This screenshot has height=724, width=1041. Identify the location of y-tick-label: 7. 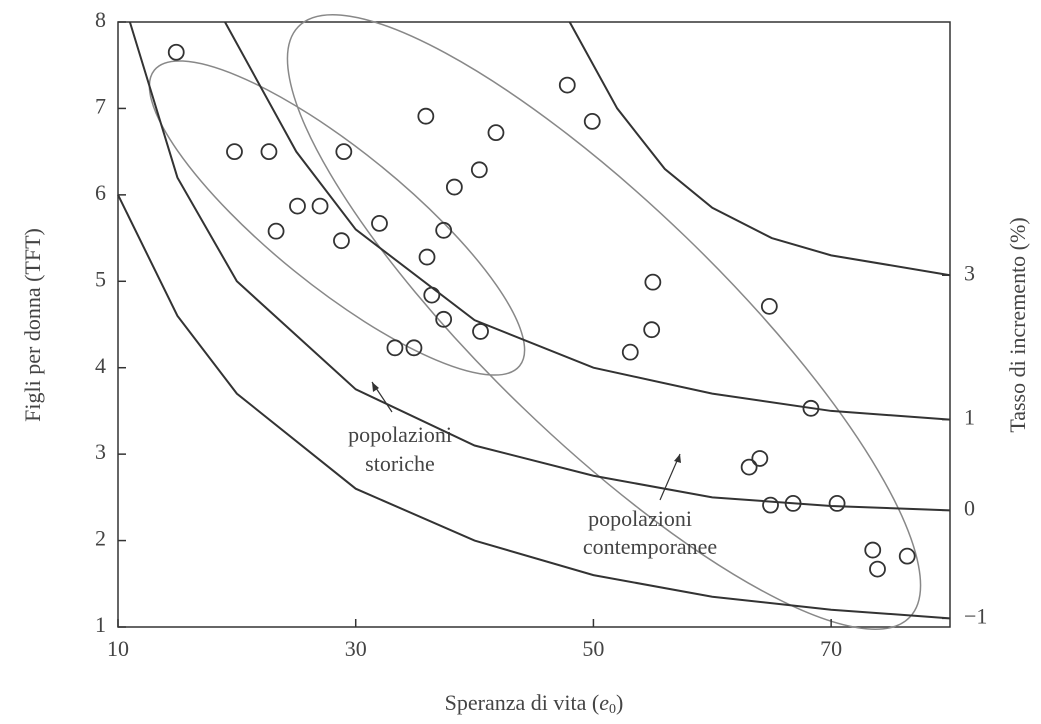
(100, 105).